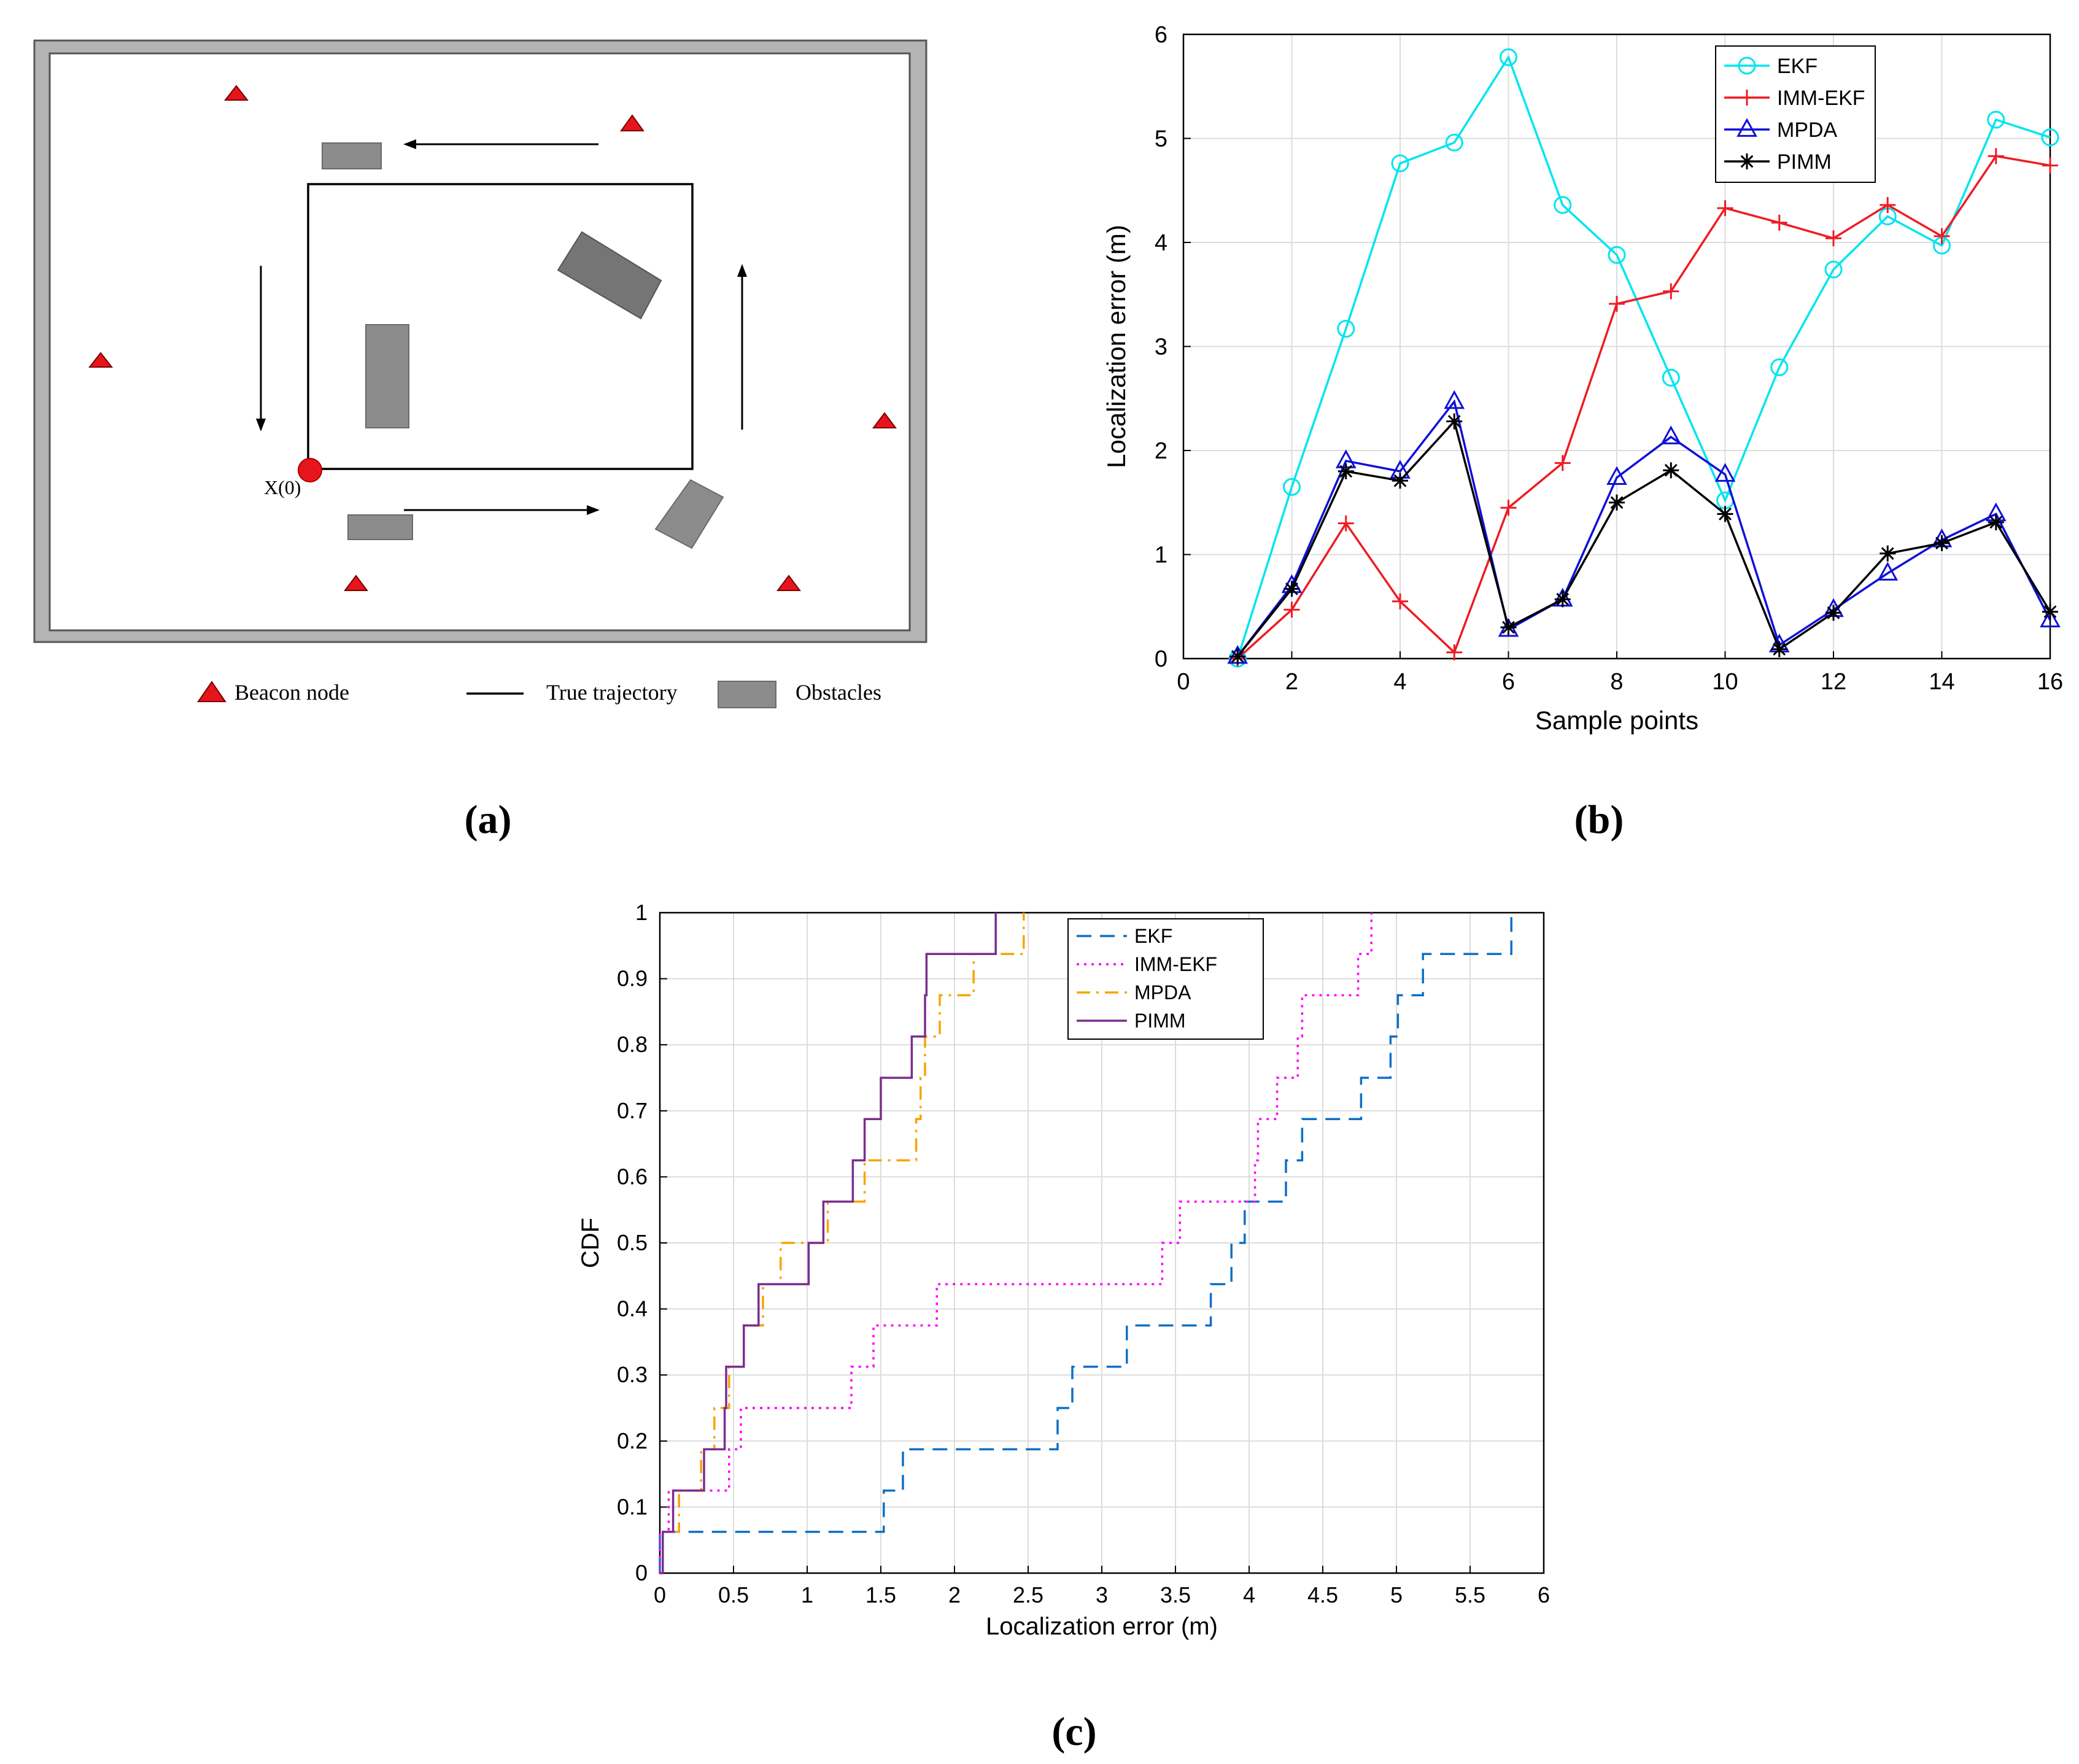 The image size is (2079, 1764). What do you see at coordinates (1808, 130) in the screenshot?
I see `legend-label: MPDA` at bounding box center [1808, 130].